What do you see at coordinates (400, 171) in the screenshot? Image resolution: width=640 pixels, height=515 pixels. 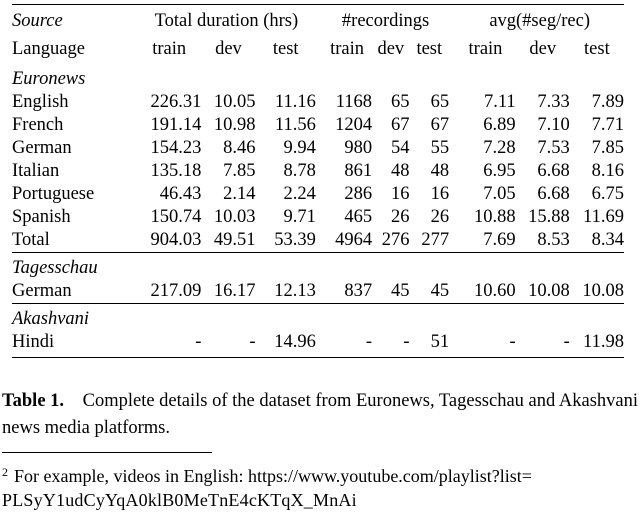 I see `value-cell: 48` at bounding box center [400, 171].